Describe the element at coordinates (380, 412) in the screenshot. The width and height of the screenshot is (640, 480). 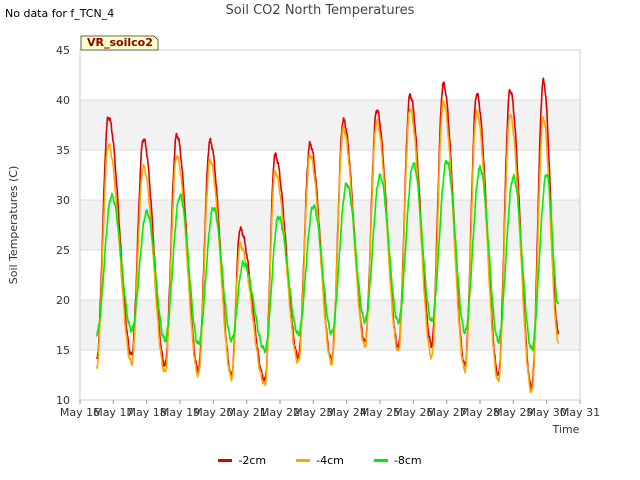
I see `x-tick-label: May 25` at that location.